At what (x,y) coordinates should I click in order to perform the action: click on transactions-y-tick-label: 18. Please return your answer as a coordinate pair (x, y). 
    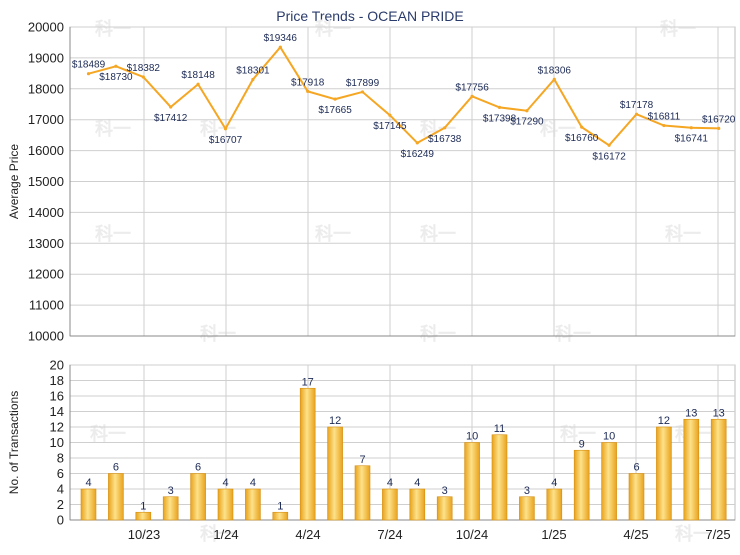
    Looking at the image, I should click on (57, 380).